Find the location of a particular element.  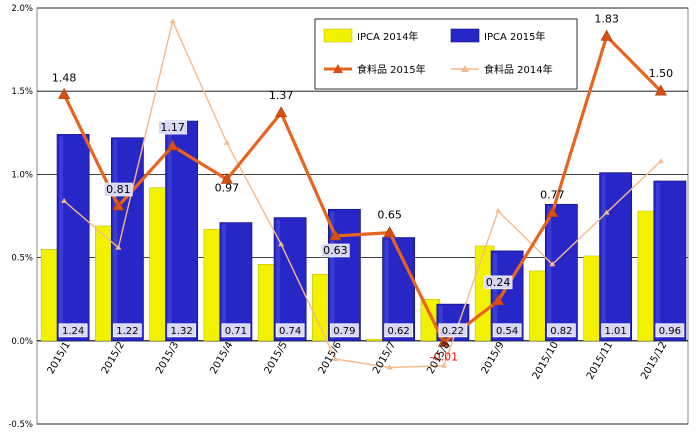

bar-value-label: 0.71 is located at coordinates (236, 331).